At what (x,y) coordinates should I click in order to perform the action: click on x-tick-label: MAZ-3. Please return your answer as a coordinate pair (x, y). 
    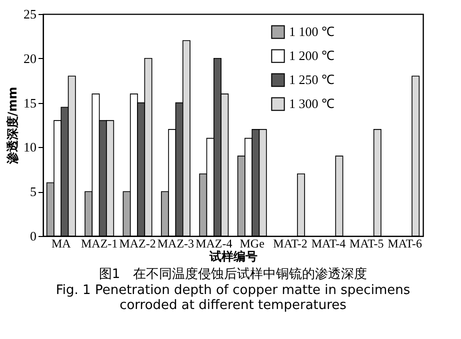
    Looking at the image, I should click on (175, 243).